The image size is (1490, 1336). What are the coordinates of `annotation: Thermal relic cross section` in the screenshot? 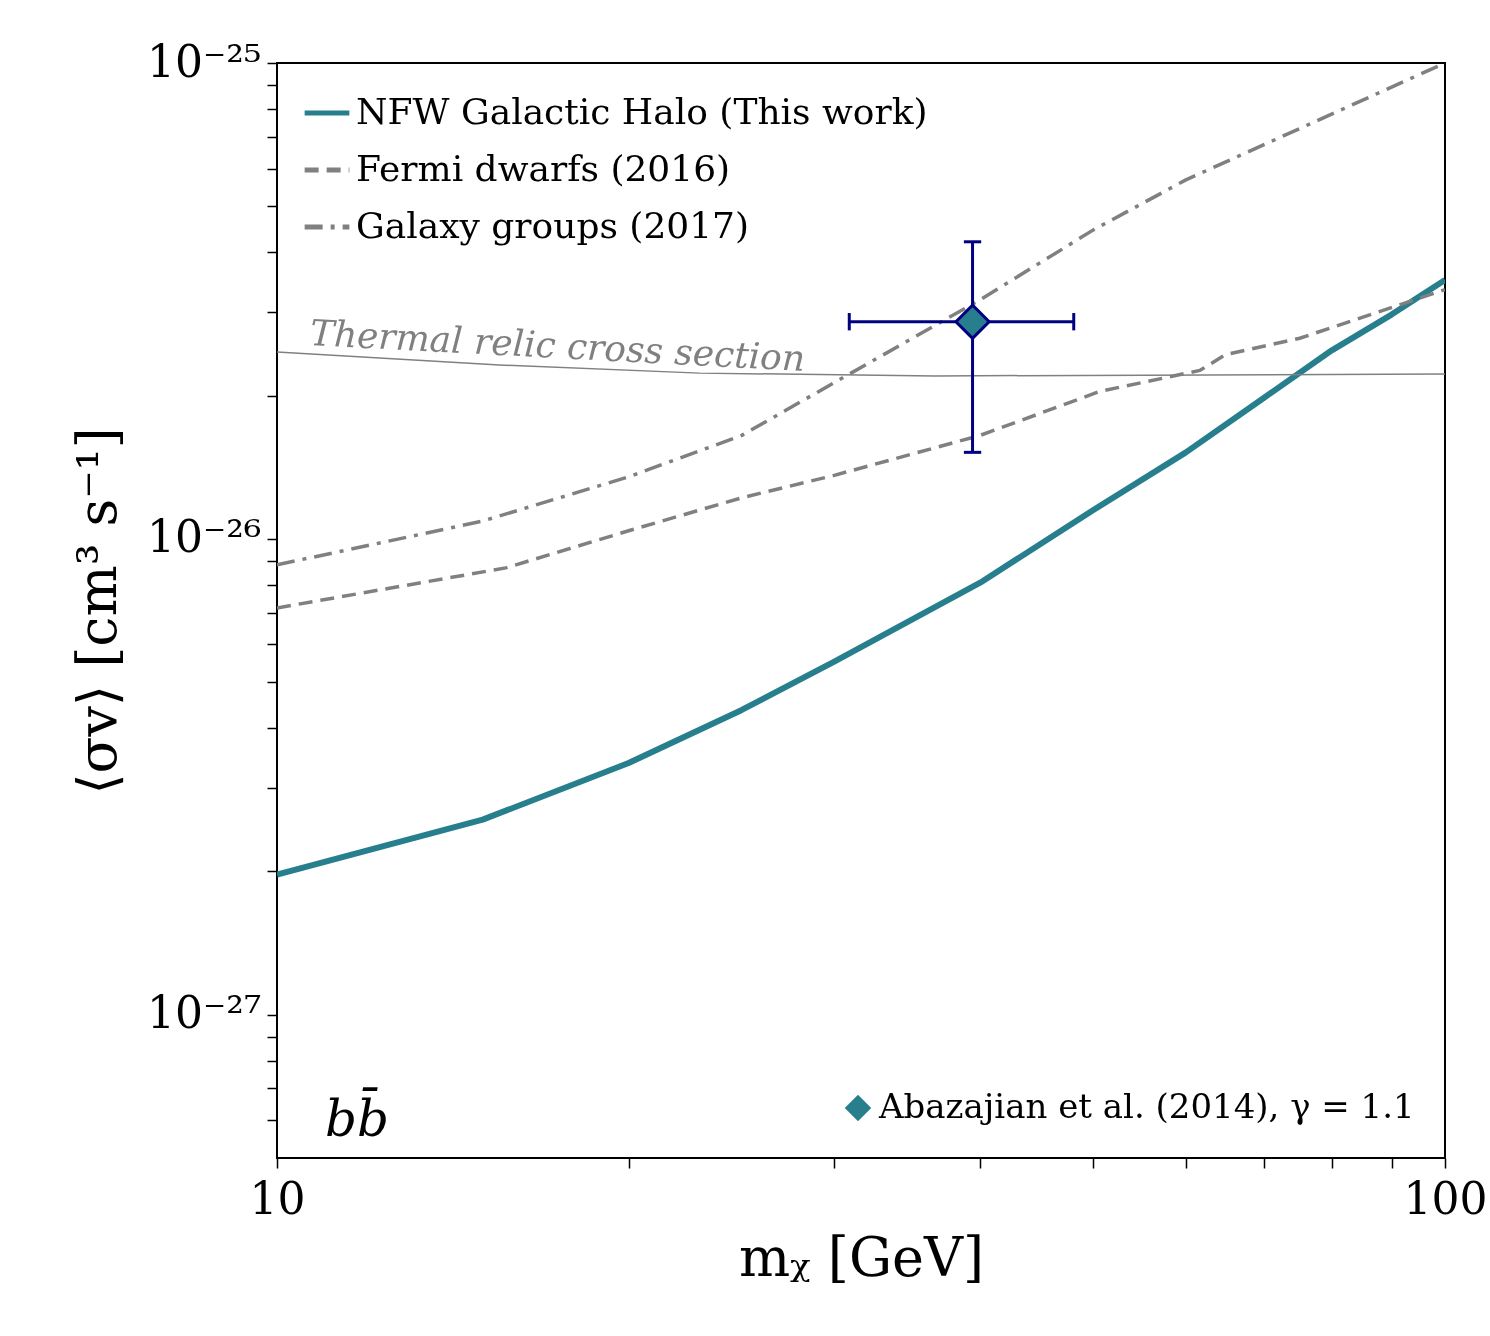 It's located at (558, 345).